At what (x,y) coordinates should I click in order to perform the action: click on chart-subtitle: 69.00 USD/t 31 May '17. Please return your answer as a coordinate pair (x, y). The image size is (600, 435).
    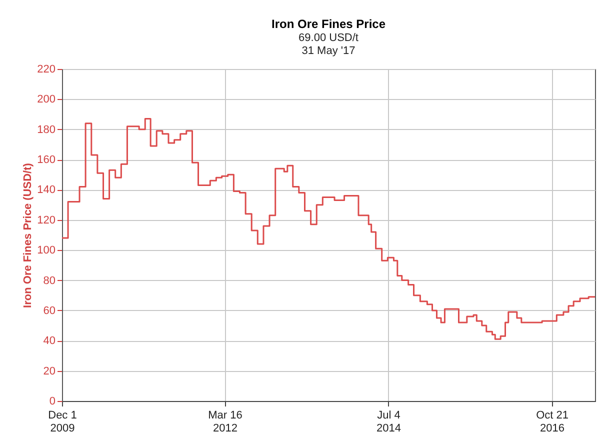
    Looking at the image, I should click on (328, 44).